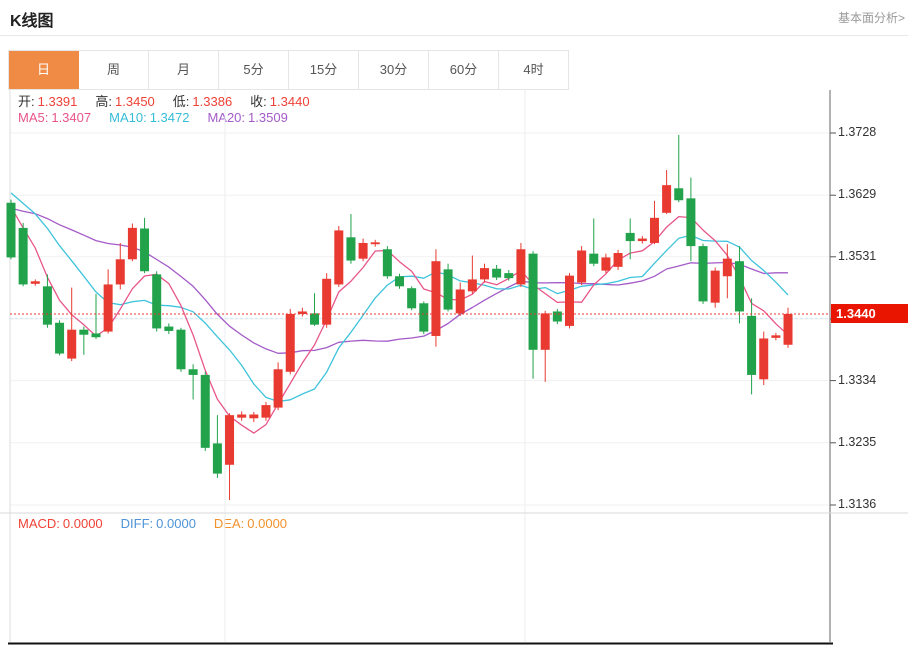  What do you see at coordinates (169, 117) in the screenshot?
I see `ma10-value: 1.3472` at bounding box center [169, 117].